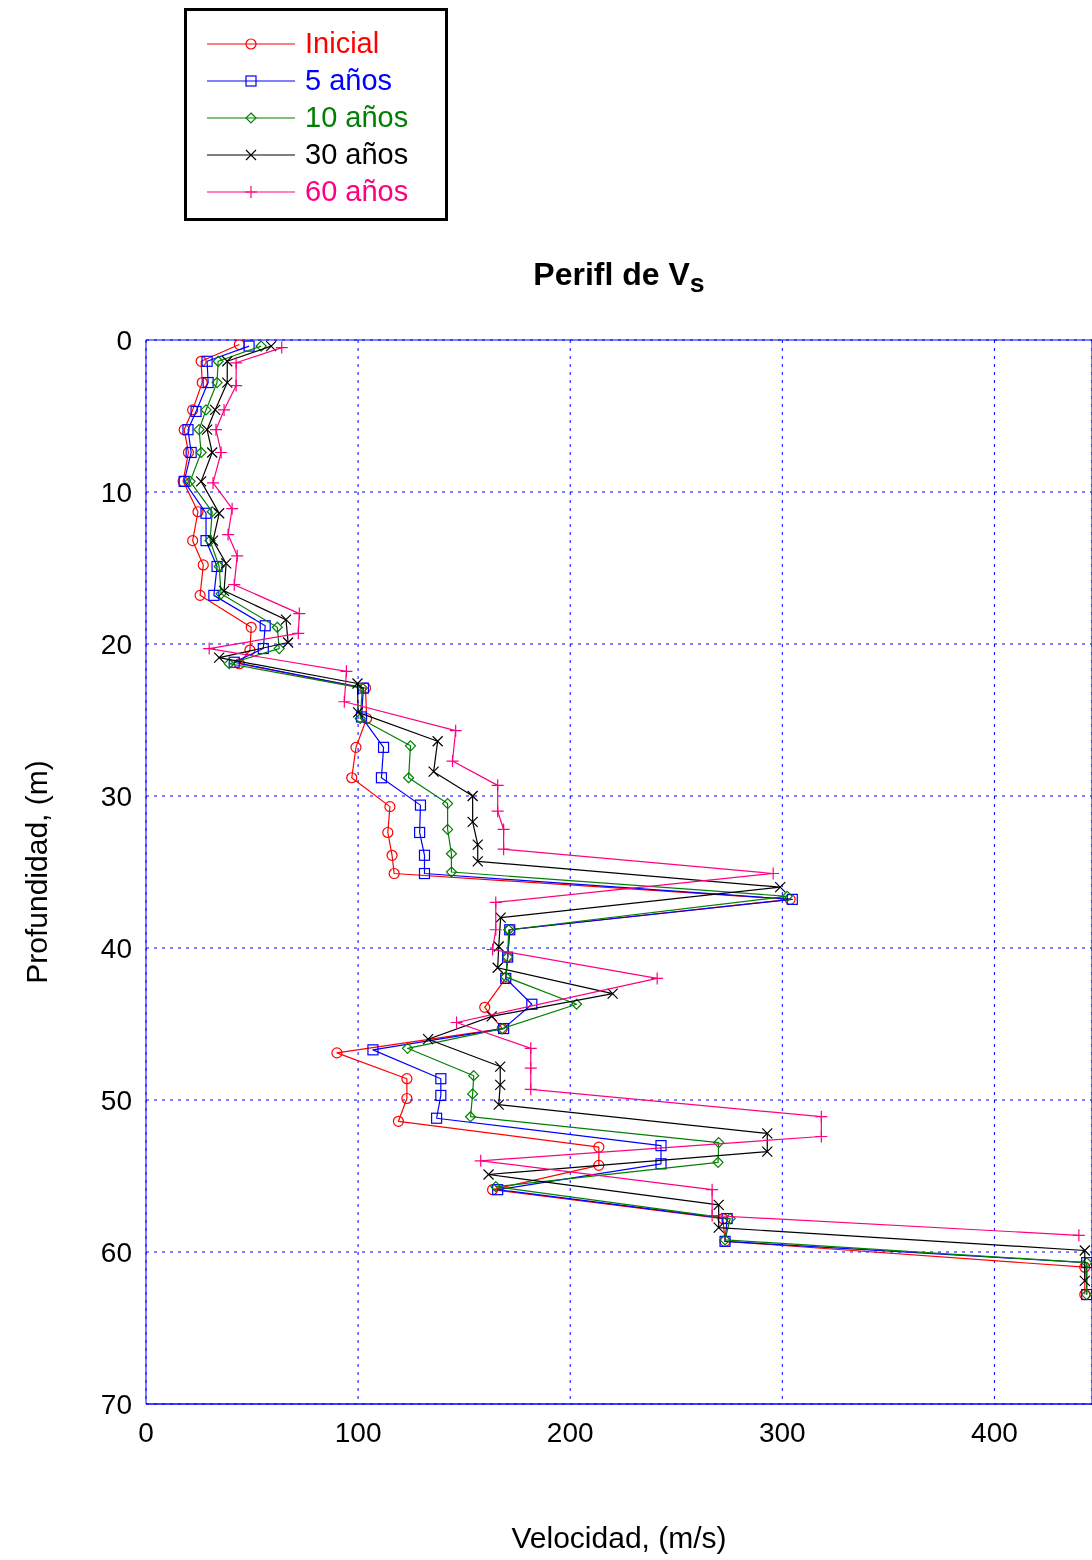 The width and height of the screenshot is (1092, 1560). Describe the element at coordinates (619, 1537) in the screenshot. I see `x-axis-title: Velocidad, (m/s)` at that location.